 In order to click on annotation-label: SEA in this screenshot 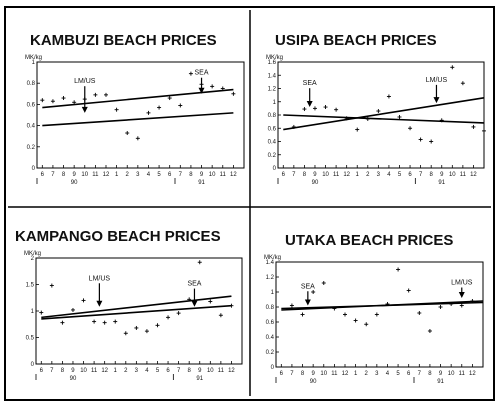, I will do `click(202, 73)`.